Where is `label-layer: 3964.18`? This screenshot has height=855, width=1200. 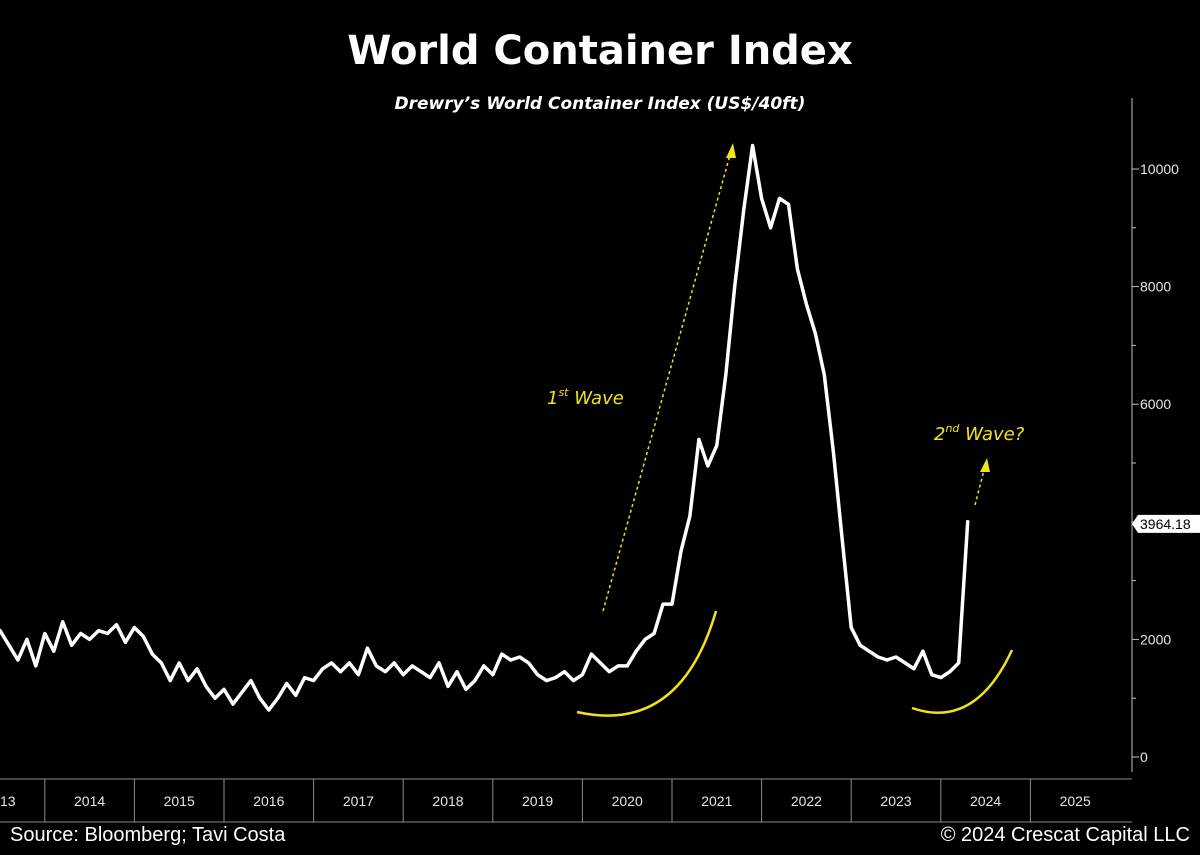
label-layer: 3964.18 is located at coordinates (1166, 523).